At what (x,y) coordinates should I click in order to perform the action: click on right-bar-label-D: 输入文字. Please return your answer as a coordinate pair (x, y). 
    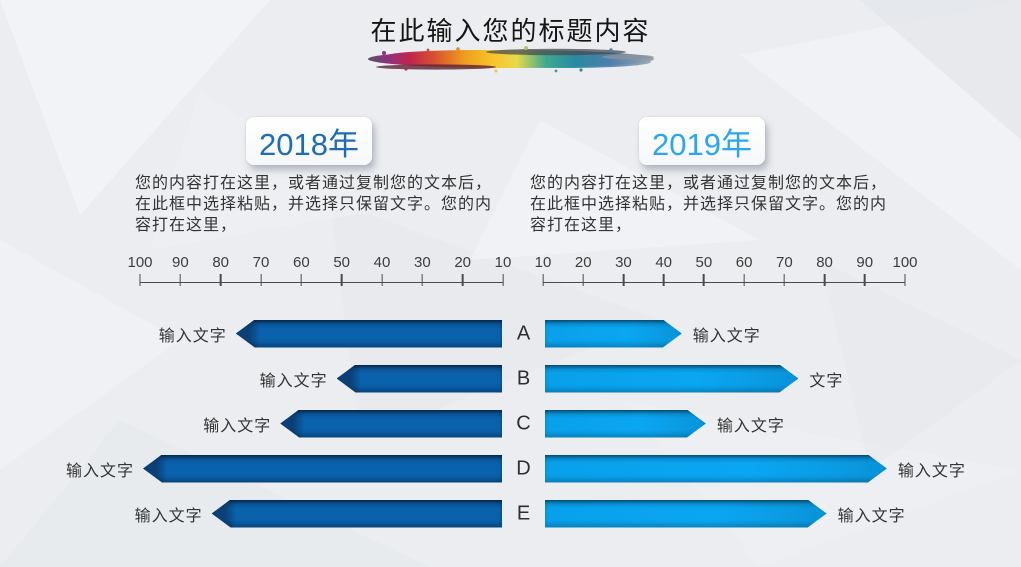
    Looking at the image, I should click on (931, 471).